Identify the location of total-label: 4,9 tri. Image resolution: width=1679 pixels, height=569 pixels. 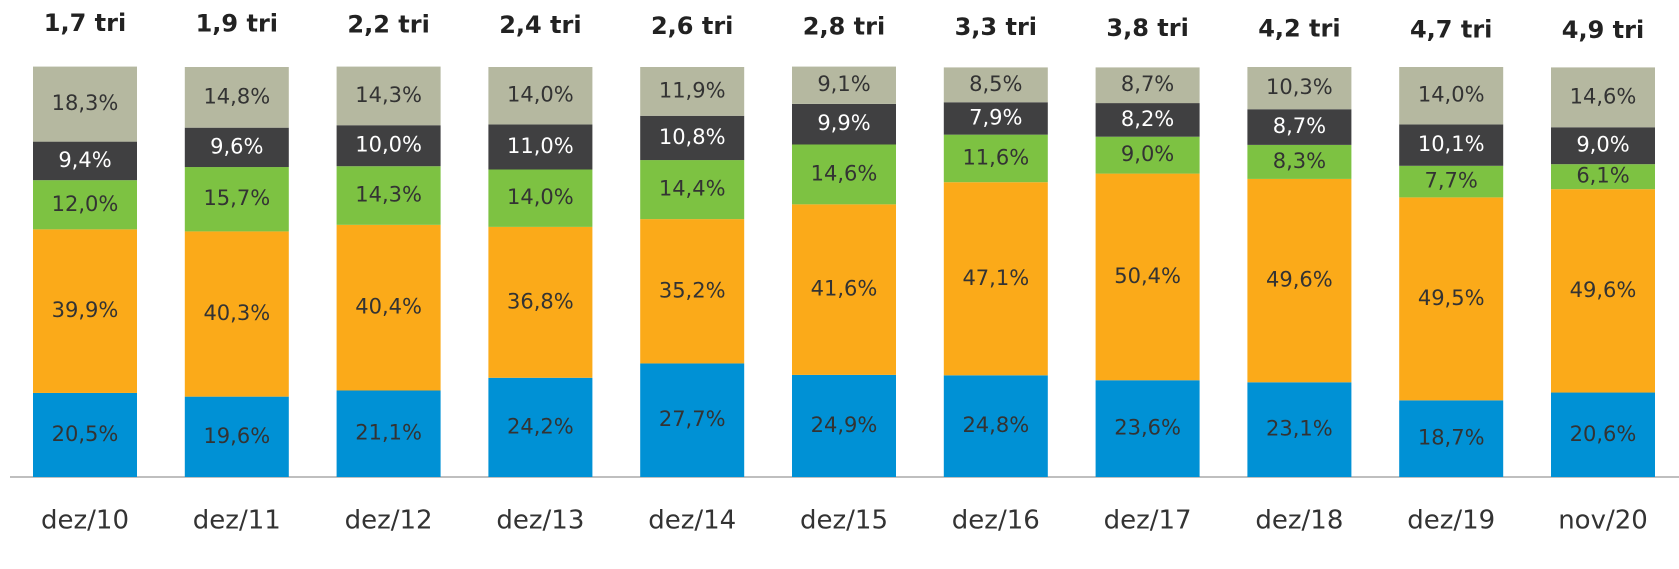
(1603, 30).